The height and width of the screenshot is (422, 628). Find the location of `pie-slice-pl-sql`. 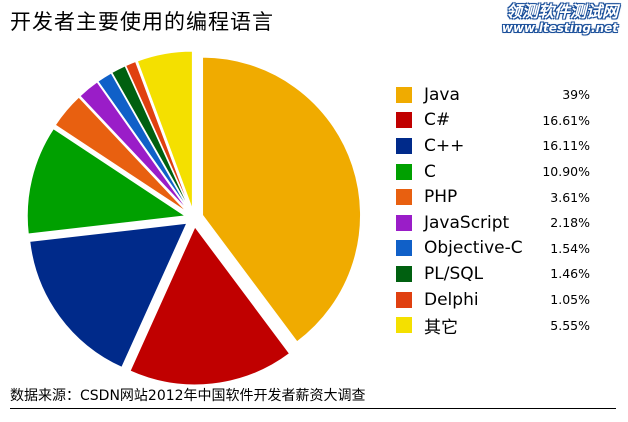

pie-slice-pl-sql is located at coordinates (151, 138).